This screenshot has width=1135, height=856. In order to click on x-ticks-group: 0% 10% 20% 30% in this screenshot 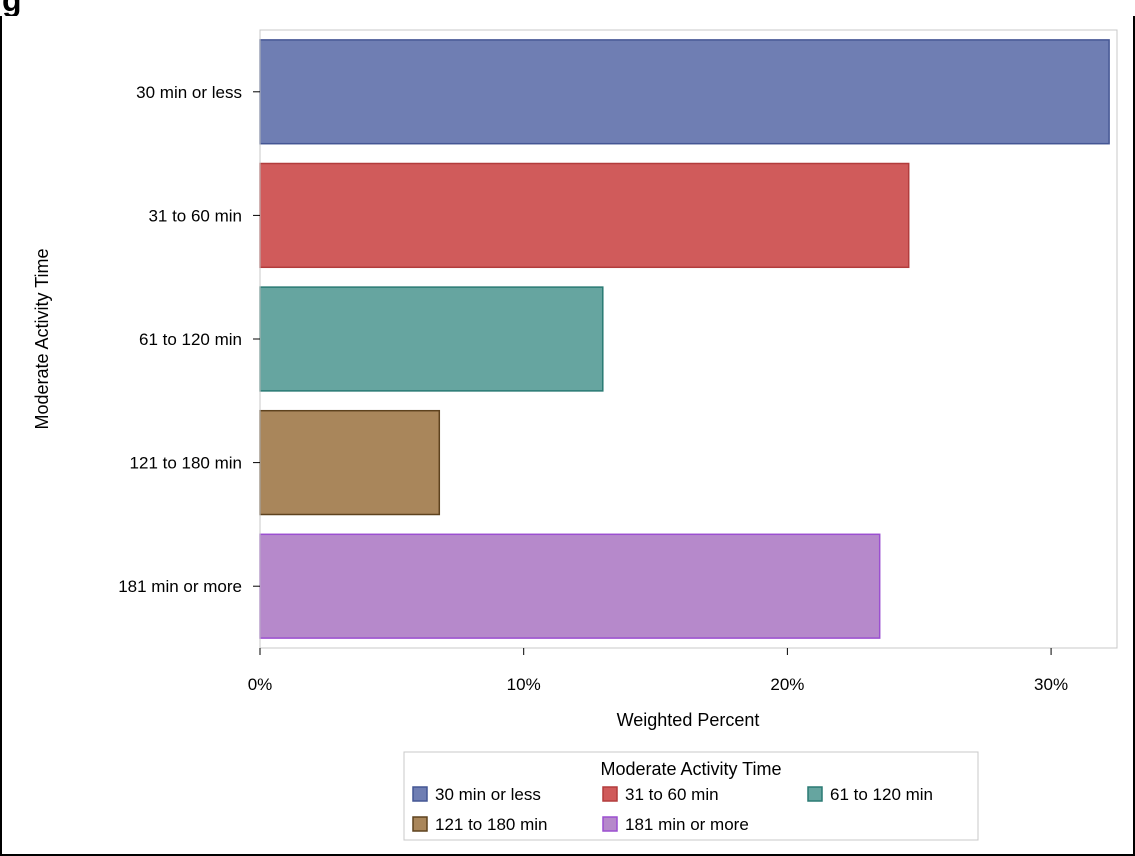, I will do `click(658, 671)`.